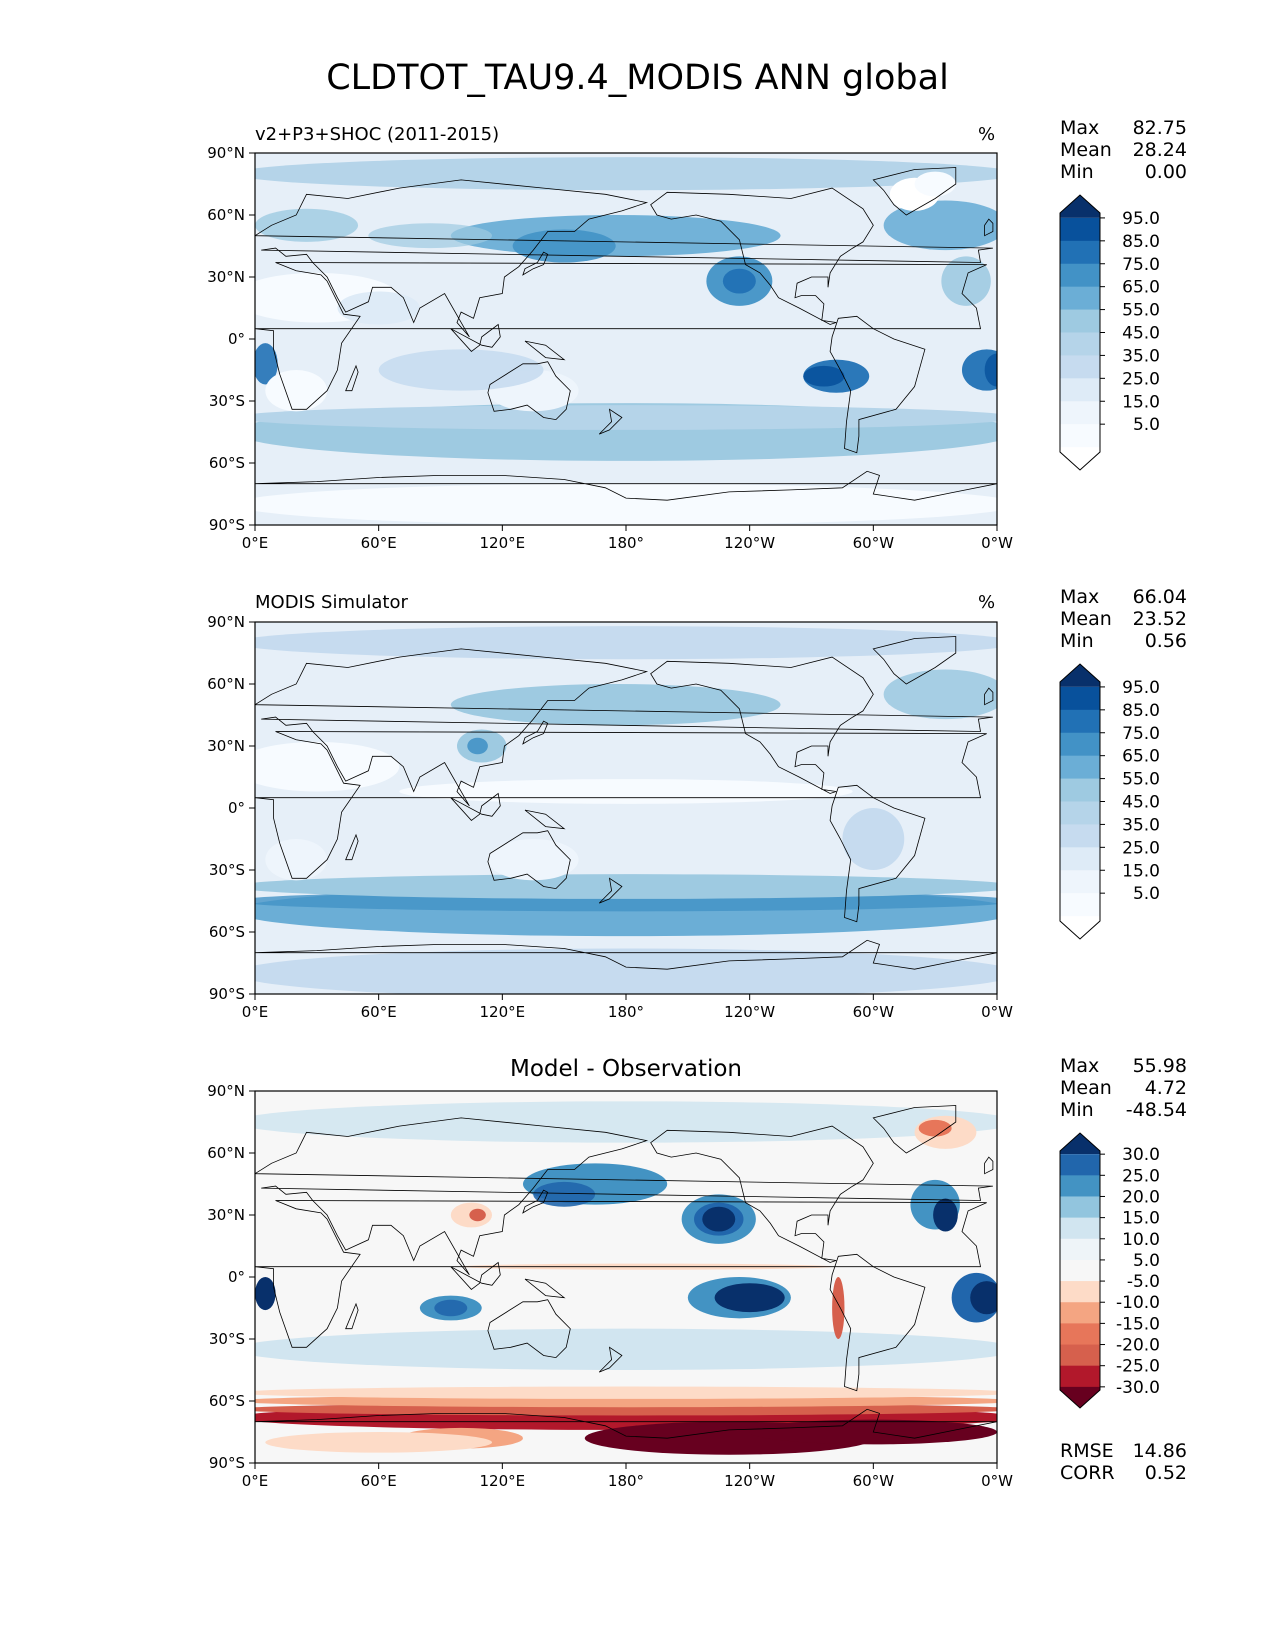 Image resolution: width=1275 pixels, height=1650 pixels. Describe the element at coordinates (1141, 1155) in the screenshot. I see `colorbar-label: 30.0` at that location.